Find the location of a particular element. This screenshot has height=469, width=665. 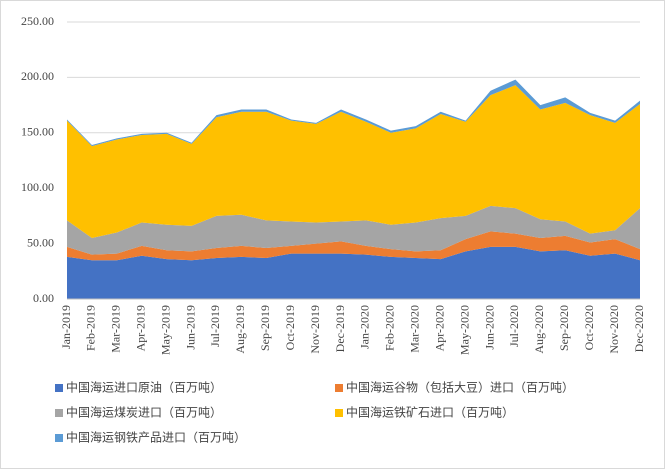

x-tick-label: Jan-2020 is located at coordinates (365, 327).